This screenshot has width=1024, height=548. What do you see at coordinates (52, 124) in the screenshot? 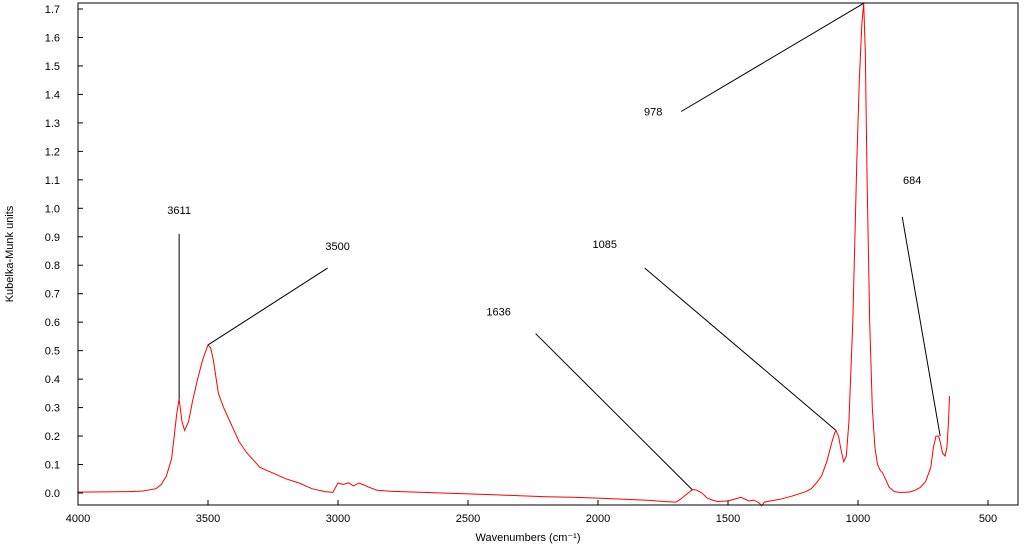
I see `y-tick-label: 1.3` at bounding box center [52, 124].